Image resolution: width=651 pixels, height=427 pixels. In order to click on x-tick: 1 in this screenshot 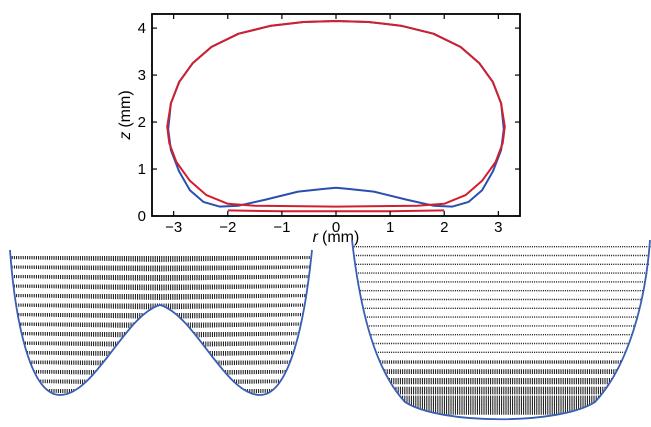, I will do `click(390, 125)`.